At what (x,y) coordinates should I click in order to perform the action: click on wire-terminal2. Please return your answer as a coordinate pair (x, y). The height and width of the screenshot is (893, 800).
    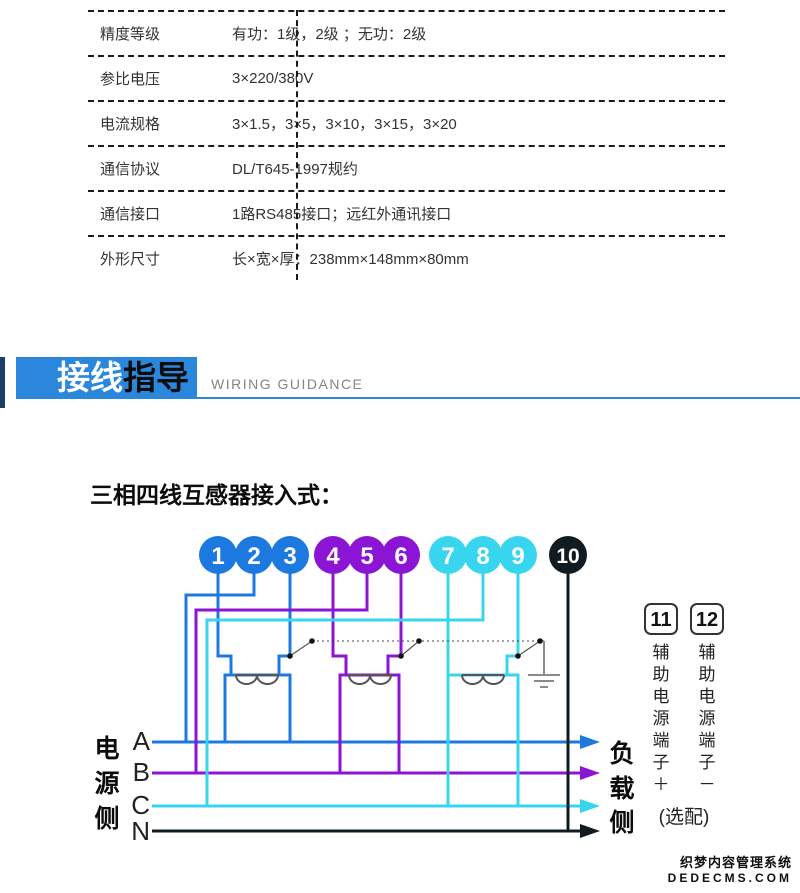
    Looking at the image, I should click on (220, 649).